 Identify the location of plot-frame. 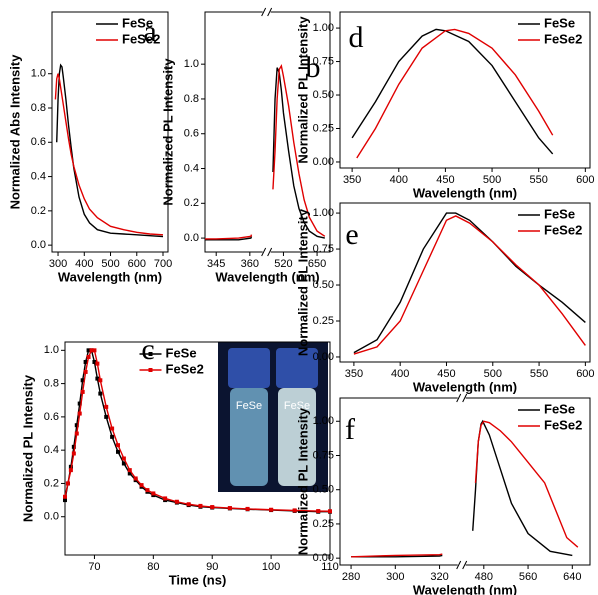
(465, 90).